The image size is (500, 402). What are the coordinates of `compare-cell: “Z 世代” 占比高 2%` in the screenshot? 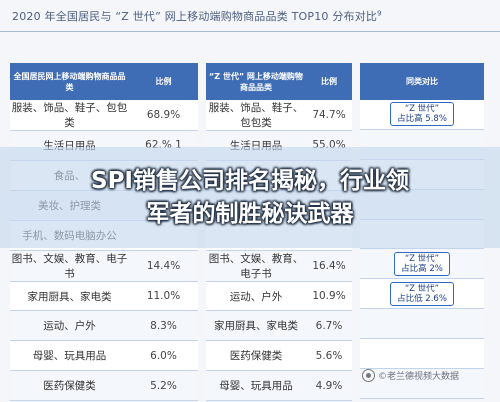 It's located at (422, 264).